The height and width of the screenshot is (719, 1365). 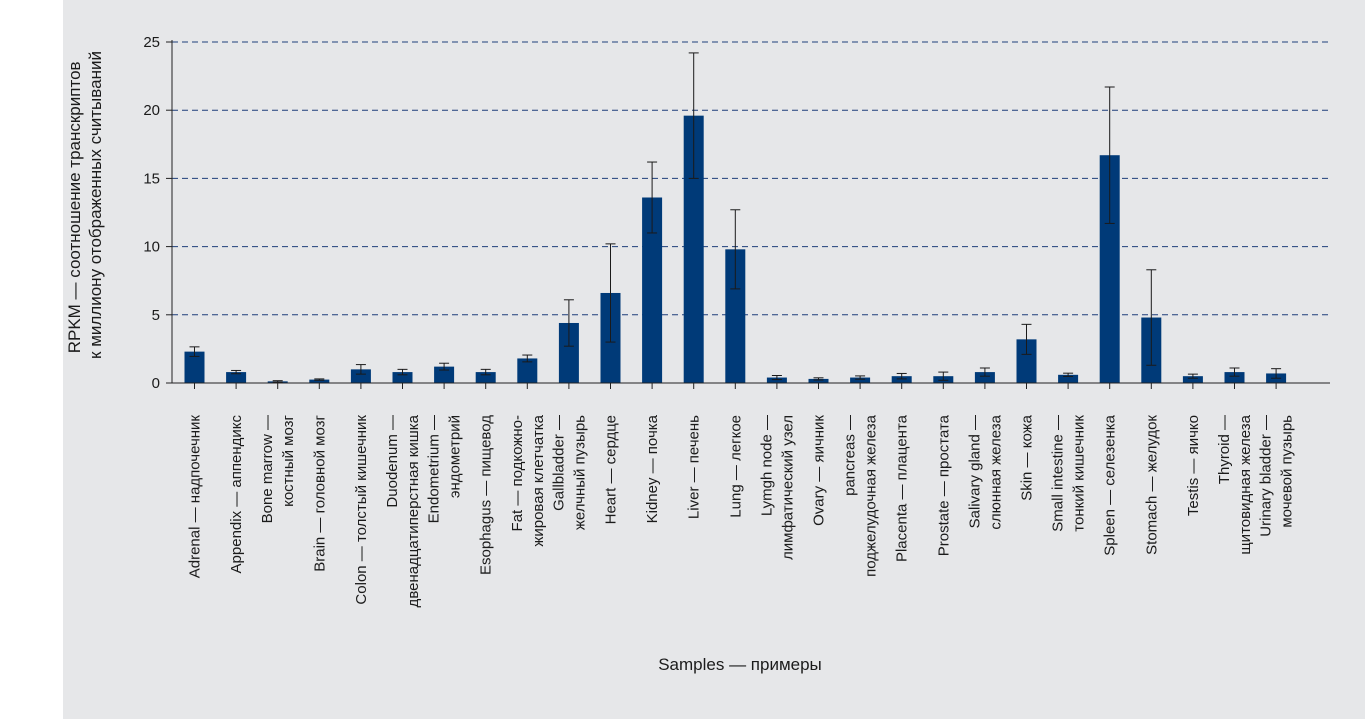 What do you see at coordinates (1224, 449) in the screenshot?
I see `x-tick-label-line: Thyroid —` at bounding box center [1224, 449].